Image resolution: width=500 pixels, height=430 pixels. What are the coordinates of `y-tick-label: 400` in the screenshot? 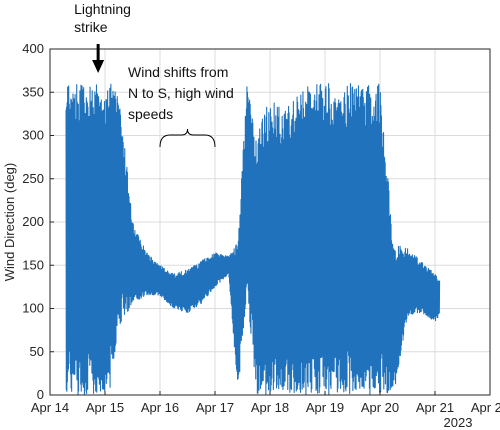 It's located at (33, 48).